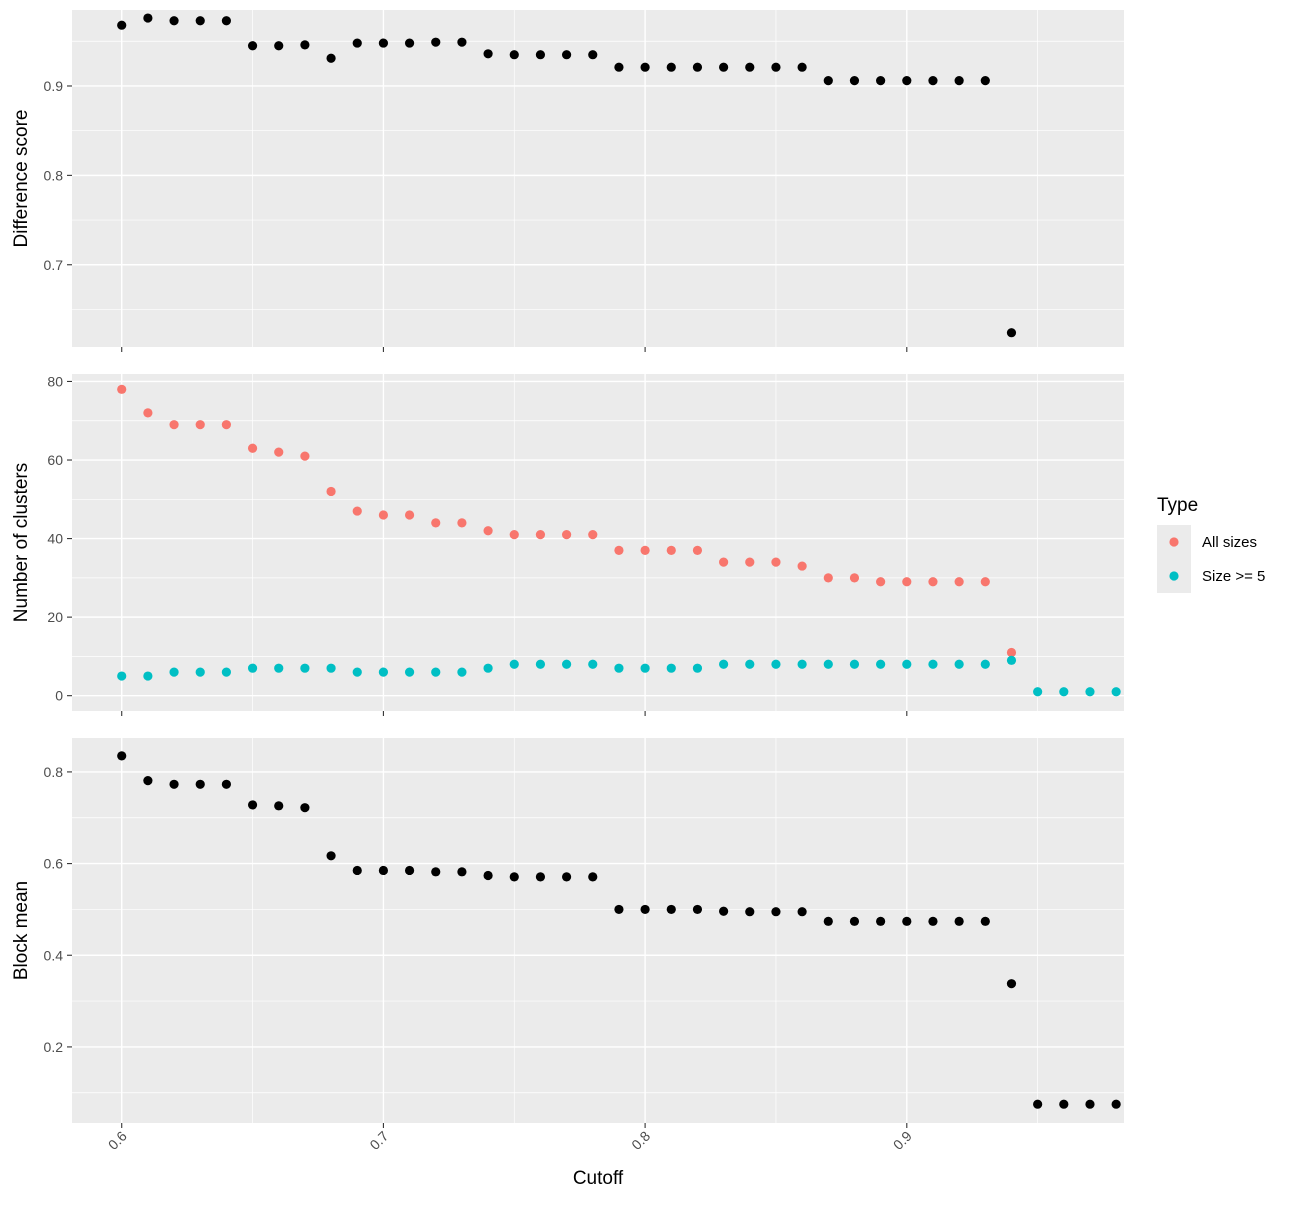  Describe the element at coordinates (21, 542) in the screenshot. I see `y-axis-title: Number of clusters` at that location.